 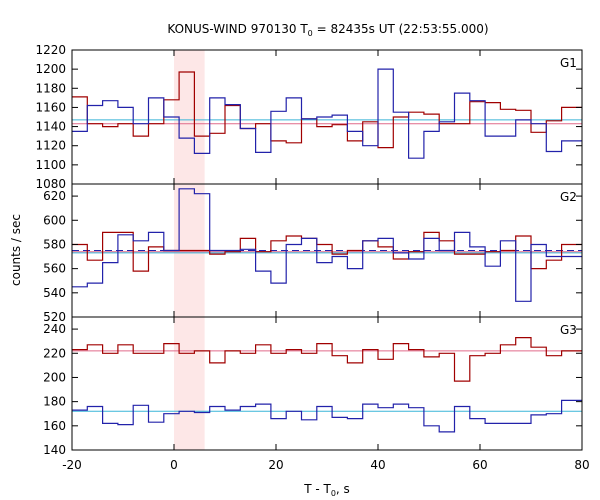 I want to click on y-tick-label: 220, so click(x=54, y=353).